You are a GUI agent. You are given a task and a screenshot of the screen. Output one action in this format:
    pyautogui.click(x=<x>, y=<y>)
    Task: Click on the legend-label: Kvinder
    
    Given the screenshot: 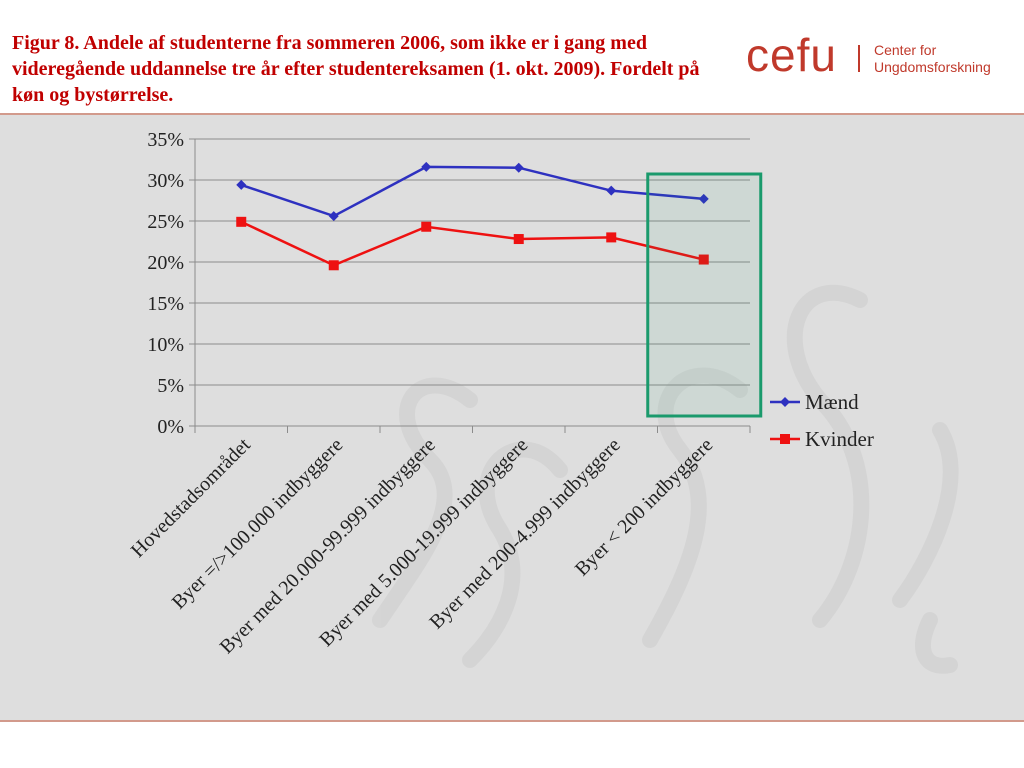 What is the action you would take?
    pyautogui.click(x=839, y=439)
    